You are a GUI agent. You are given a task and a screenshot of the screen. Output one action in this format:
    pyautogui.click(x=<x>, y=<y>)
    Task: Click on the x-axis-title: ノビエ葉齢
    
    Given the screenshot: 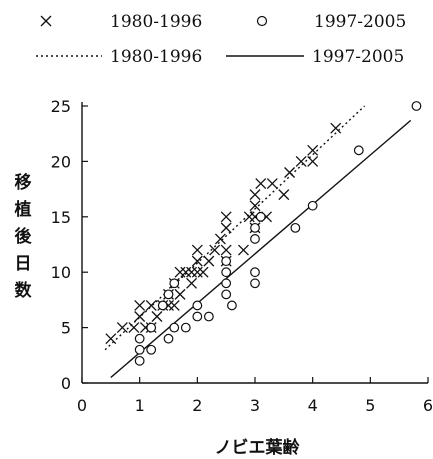 What is the action you would take?
    pyautogui.click(x=258, y=447)
    